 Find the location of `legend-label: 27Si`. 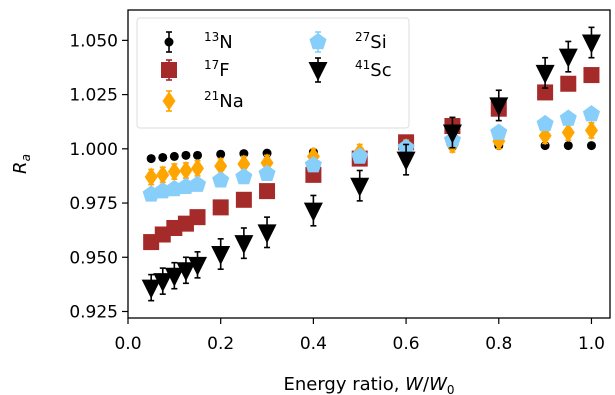

legend-label: 27Si is located at coordinates (371, 41).